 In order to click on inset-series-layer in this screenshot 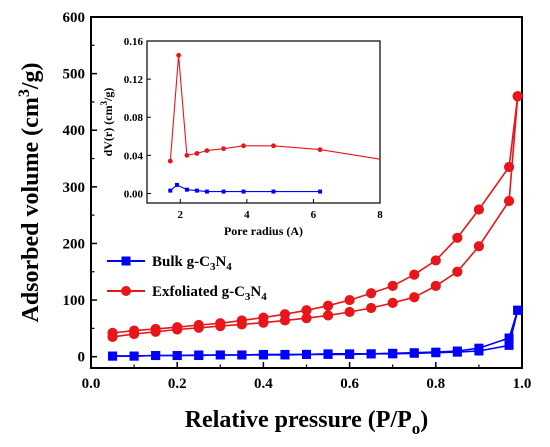, I will do `click(274, 123)`.